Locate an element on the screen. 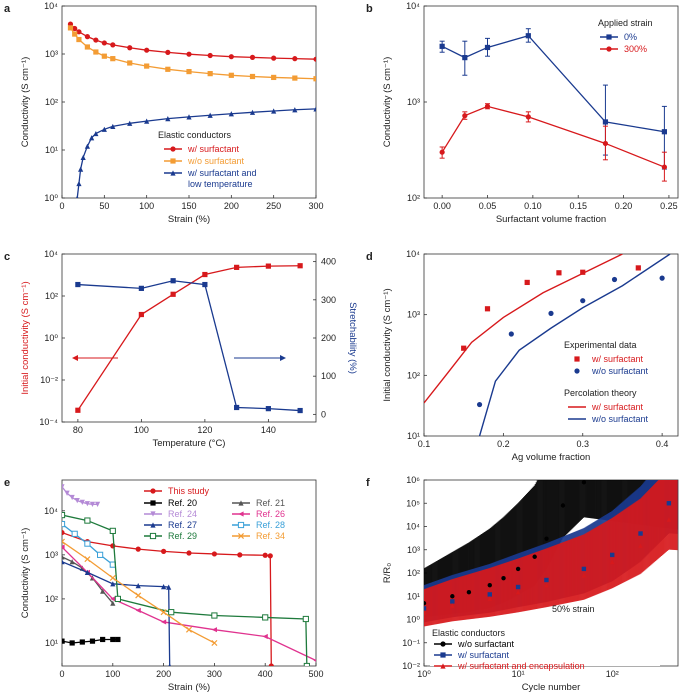  x-tick-label: 140 is located at coordinates (268, 430).